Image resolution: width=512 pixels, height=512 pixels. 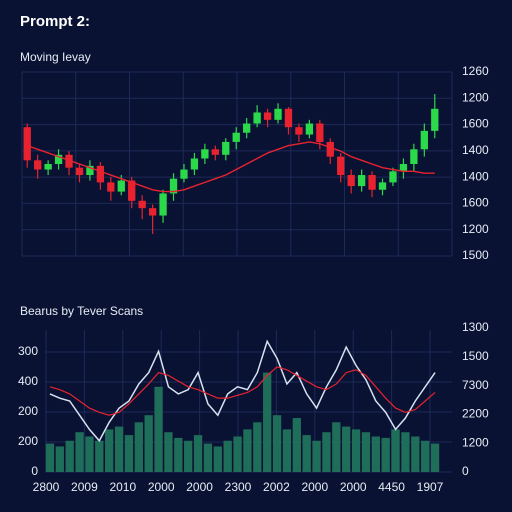 I want to click on x-tick-label: 4450, so click(x=391, y=487).